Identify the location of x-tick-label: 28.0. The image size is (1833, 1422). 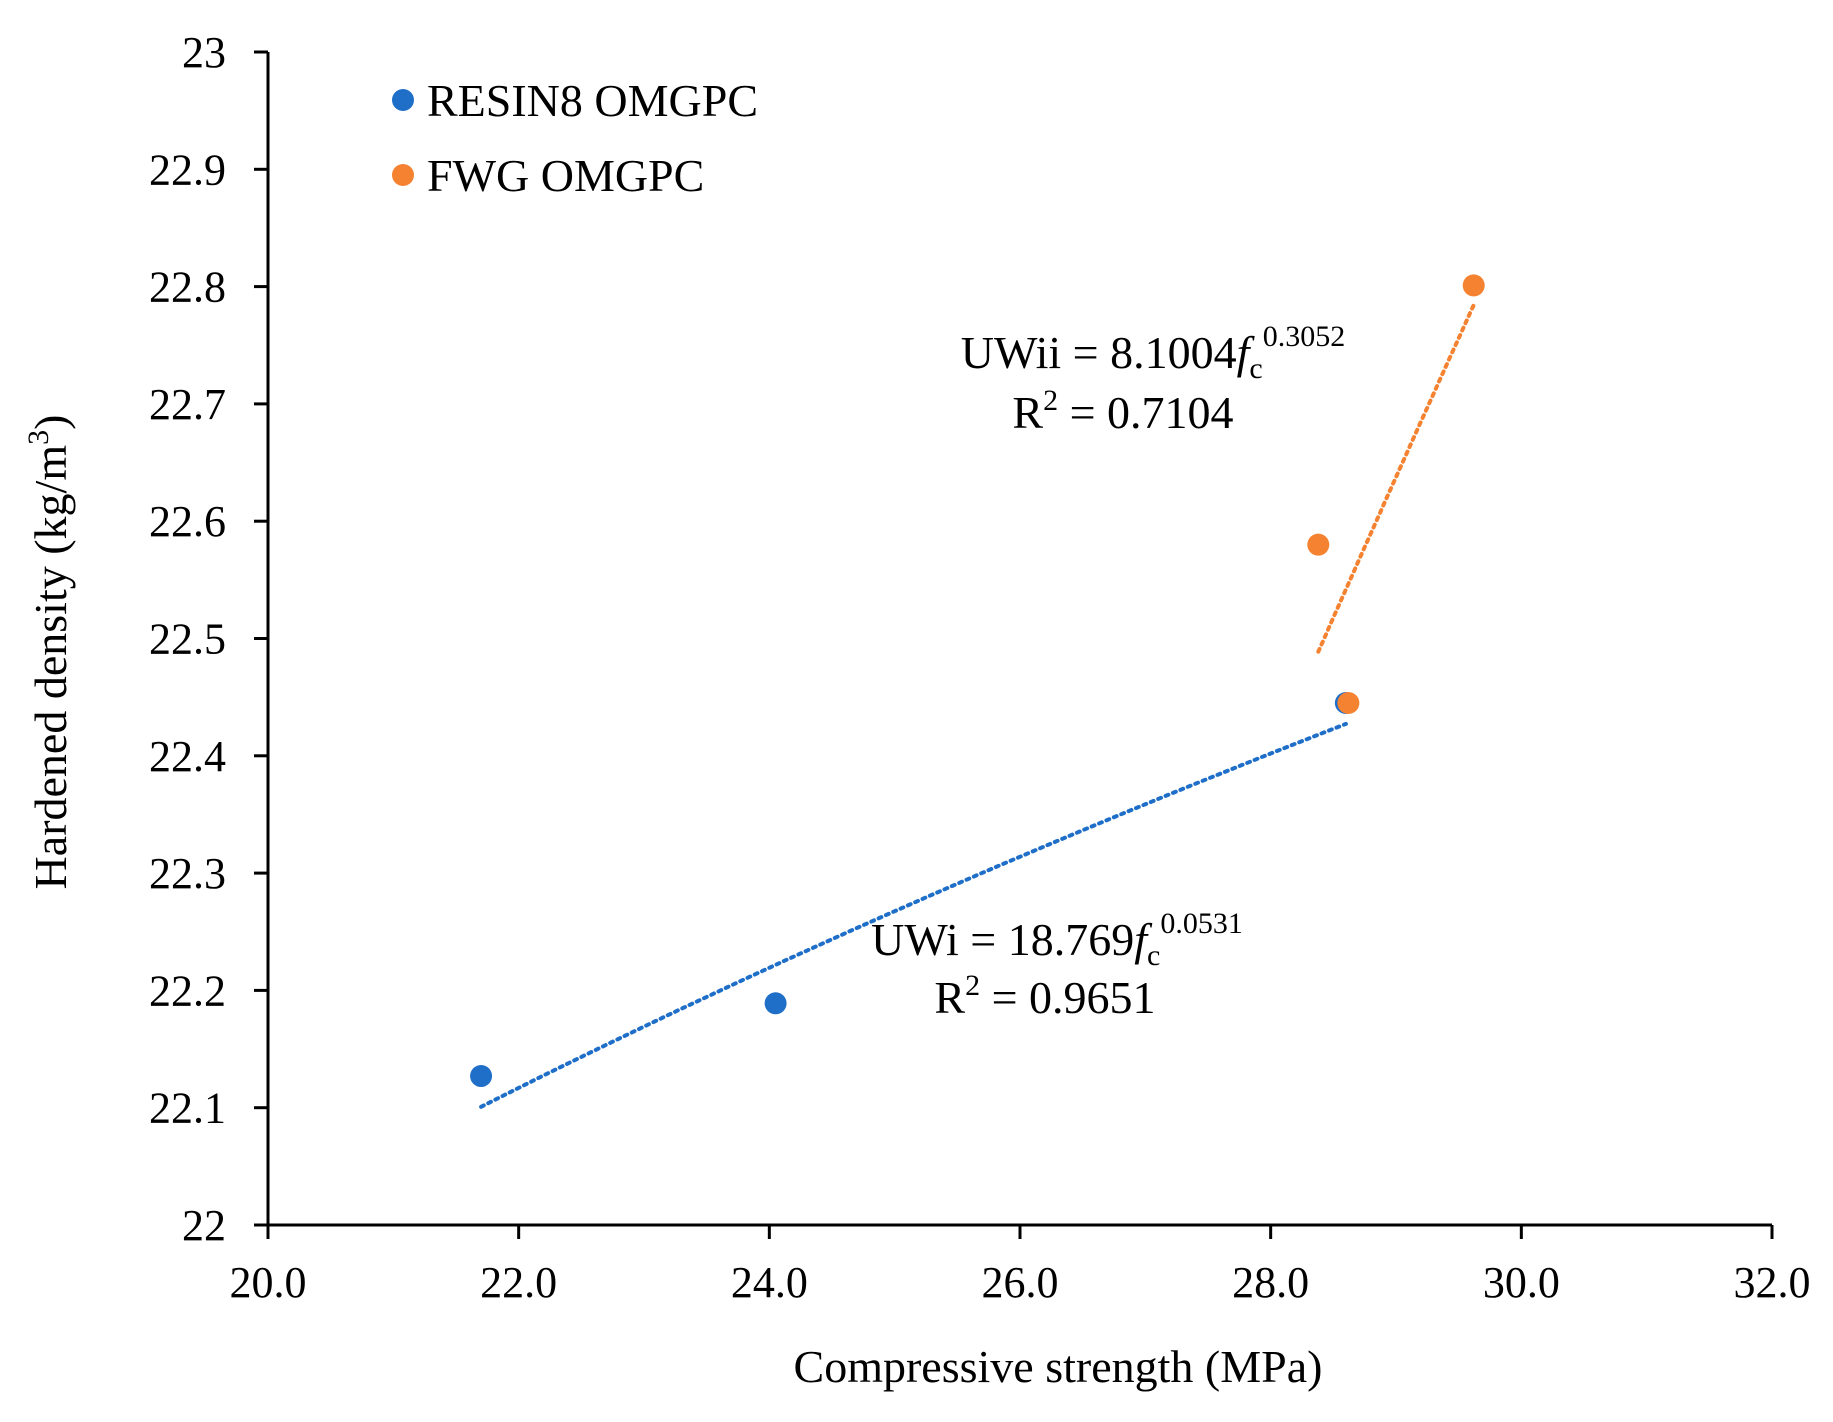
(1270, 1282).